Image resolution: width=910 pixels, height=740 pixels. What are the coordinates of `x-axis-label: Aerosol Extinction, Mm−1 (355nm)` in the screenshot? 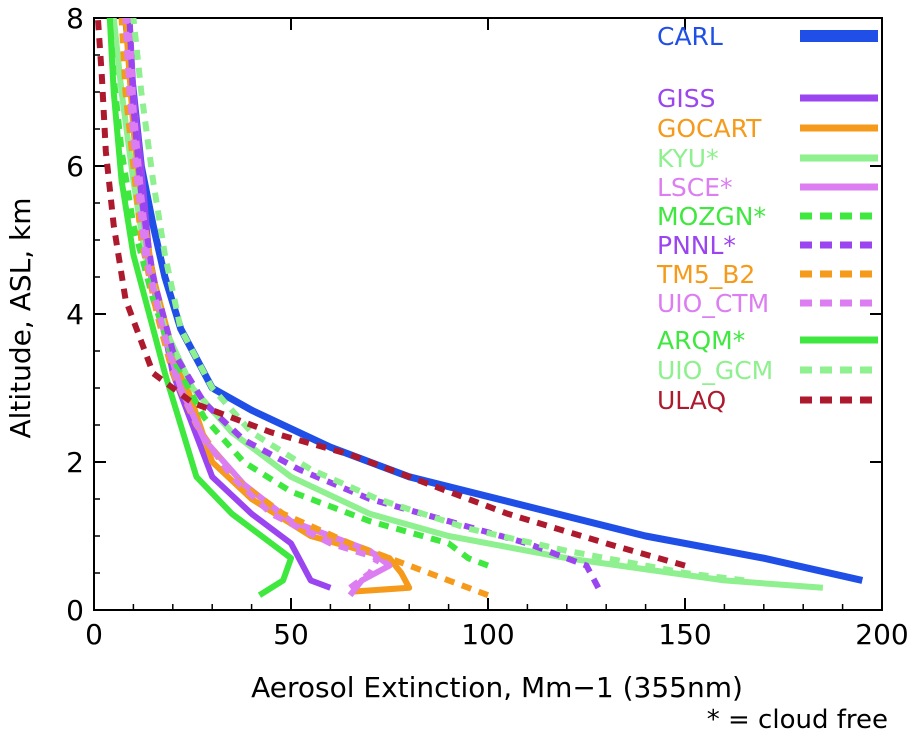 It's located at (497, 687).